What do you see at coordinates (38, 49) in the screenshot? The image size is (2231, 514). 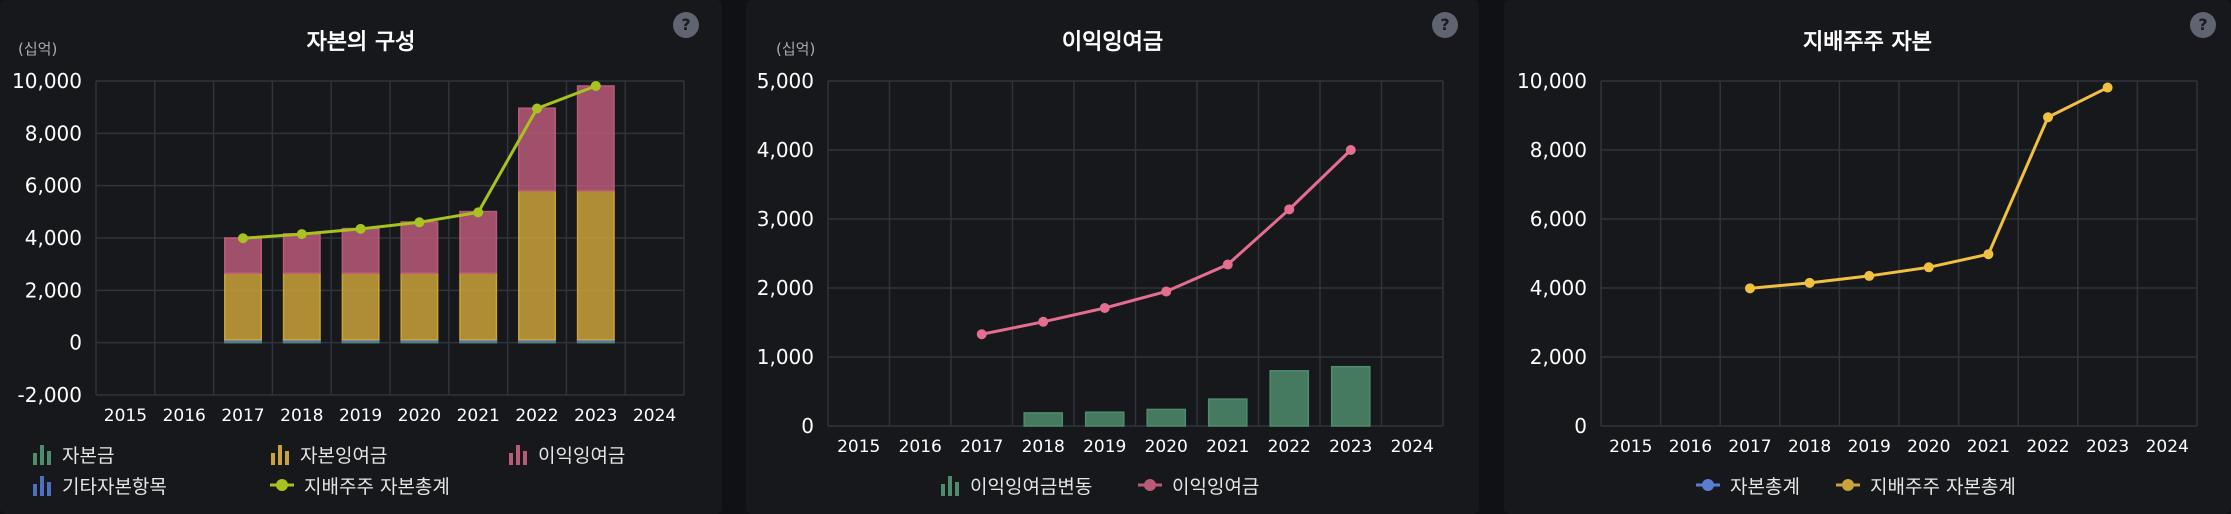 I see `unit-label: (십억)` at bounding box center [38, 49].